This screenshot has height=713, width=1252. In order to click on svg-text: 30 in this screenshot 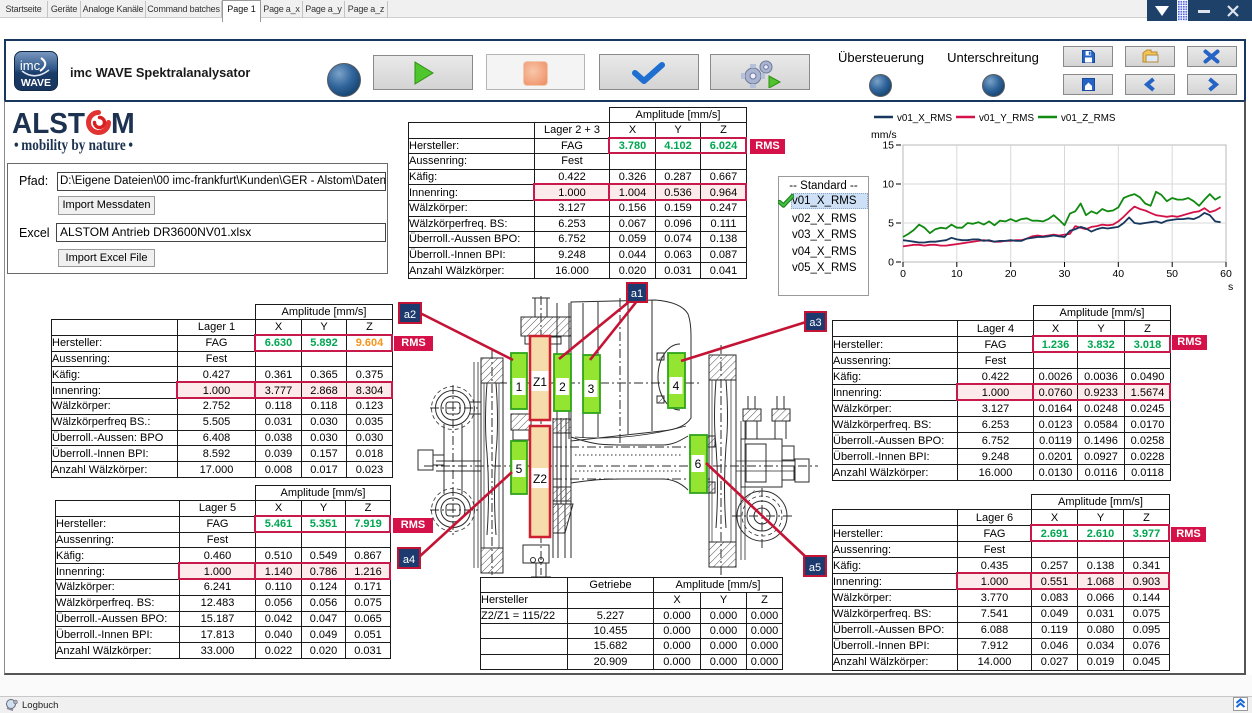, I will do `click(1065, 274)`.